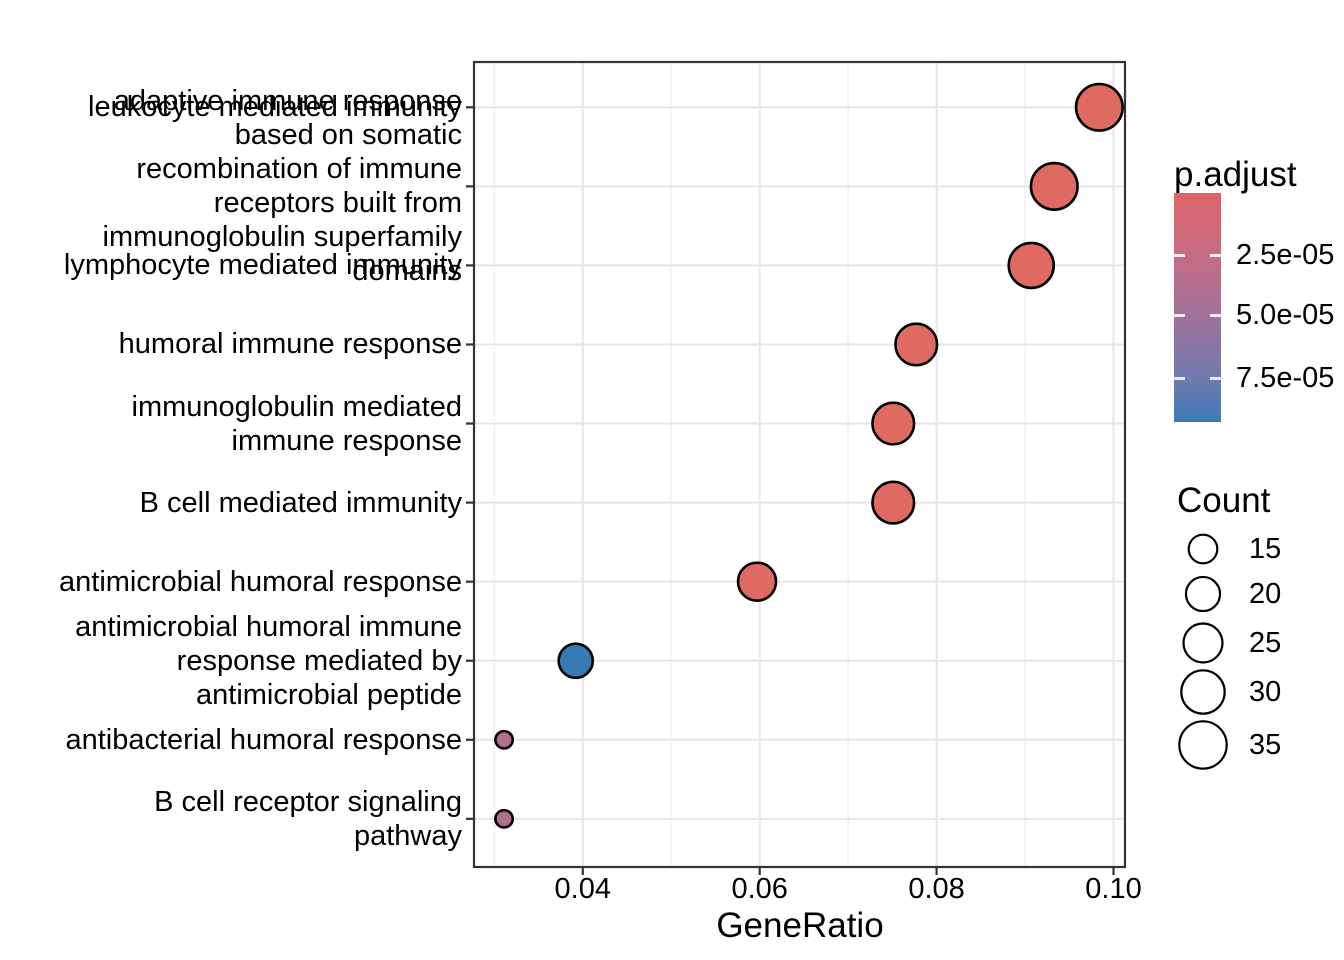 The image size is (1344, 960). Describe the element at coordinates (582, 889) in the screenshot. I see `x-tick-label: 0.04` at that location.